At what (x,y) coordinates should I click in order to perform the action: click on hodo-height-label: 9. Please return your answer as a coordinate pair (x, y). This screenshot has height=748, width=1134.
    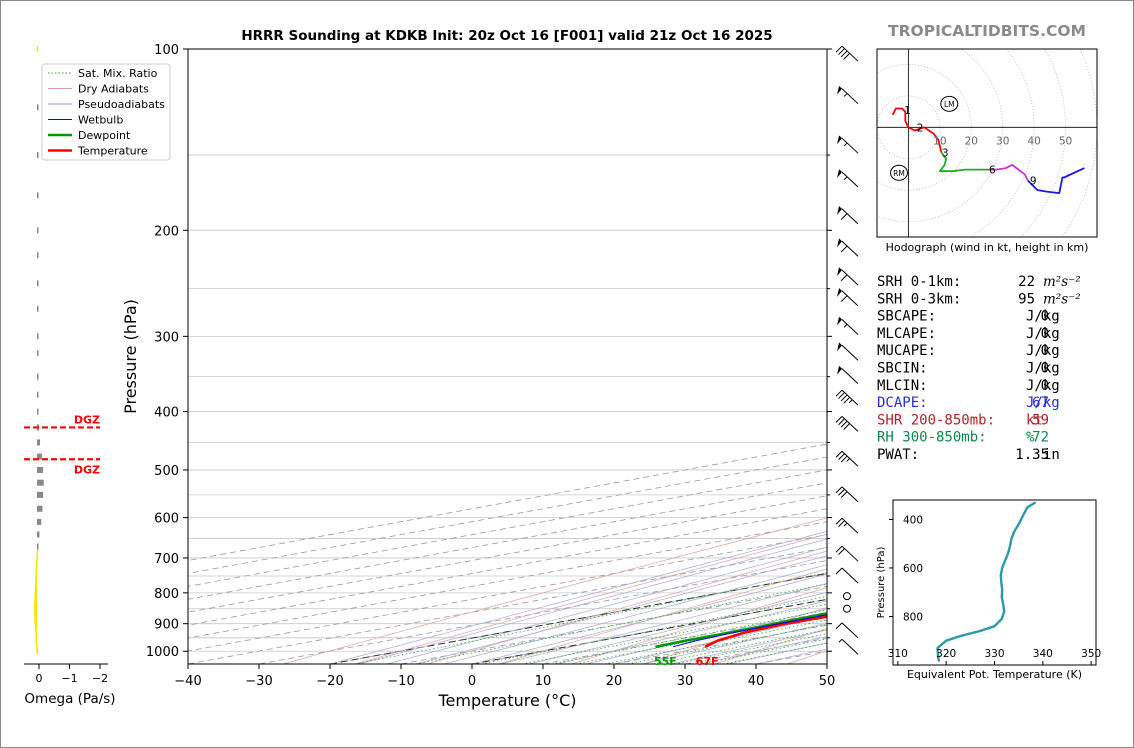
    Looking at the image, I should click on (1033, 182).